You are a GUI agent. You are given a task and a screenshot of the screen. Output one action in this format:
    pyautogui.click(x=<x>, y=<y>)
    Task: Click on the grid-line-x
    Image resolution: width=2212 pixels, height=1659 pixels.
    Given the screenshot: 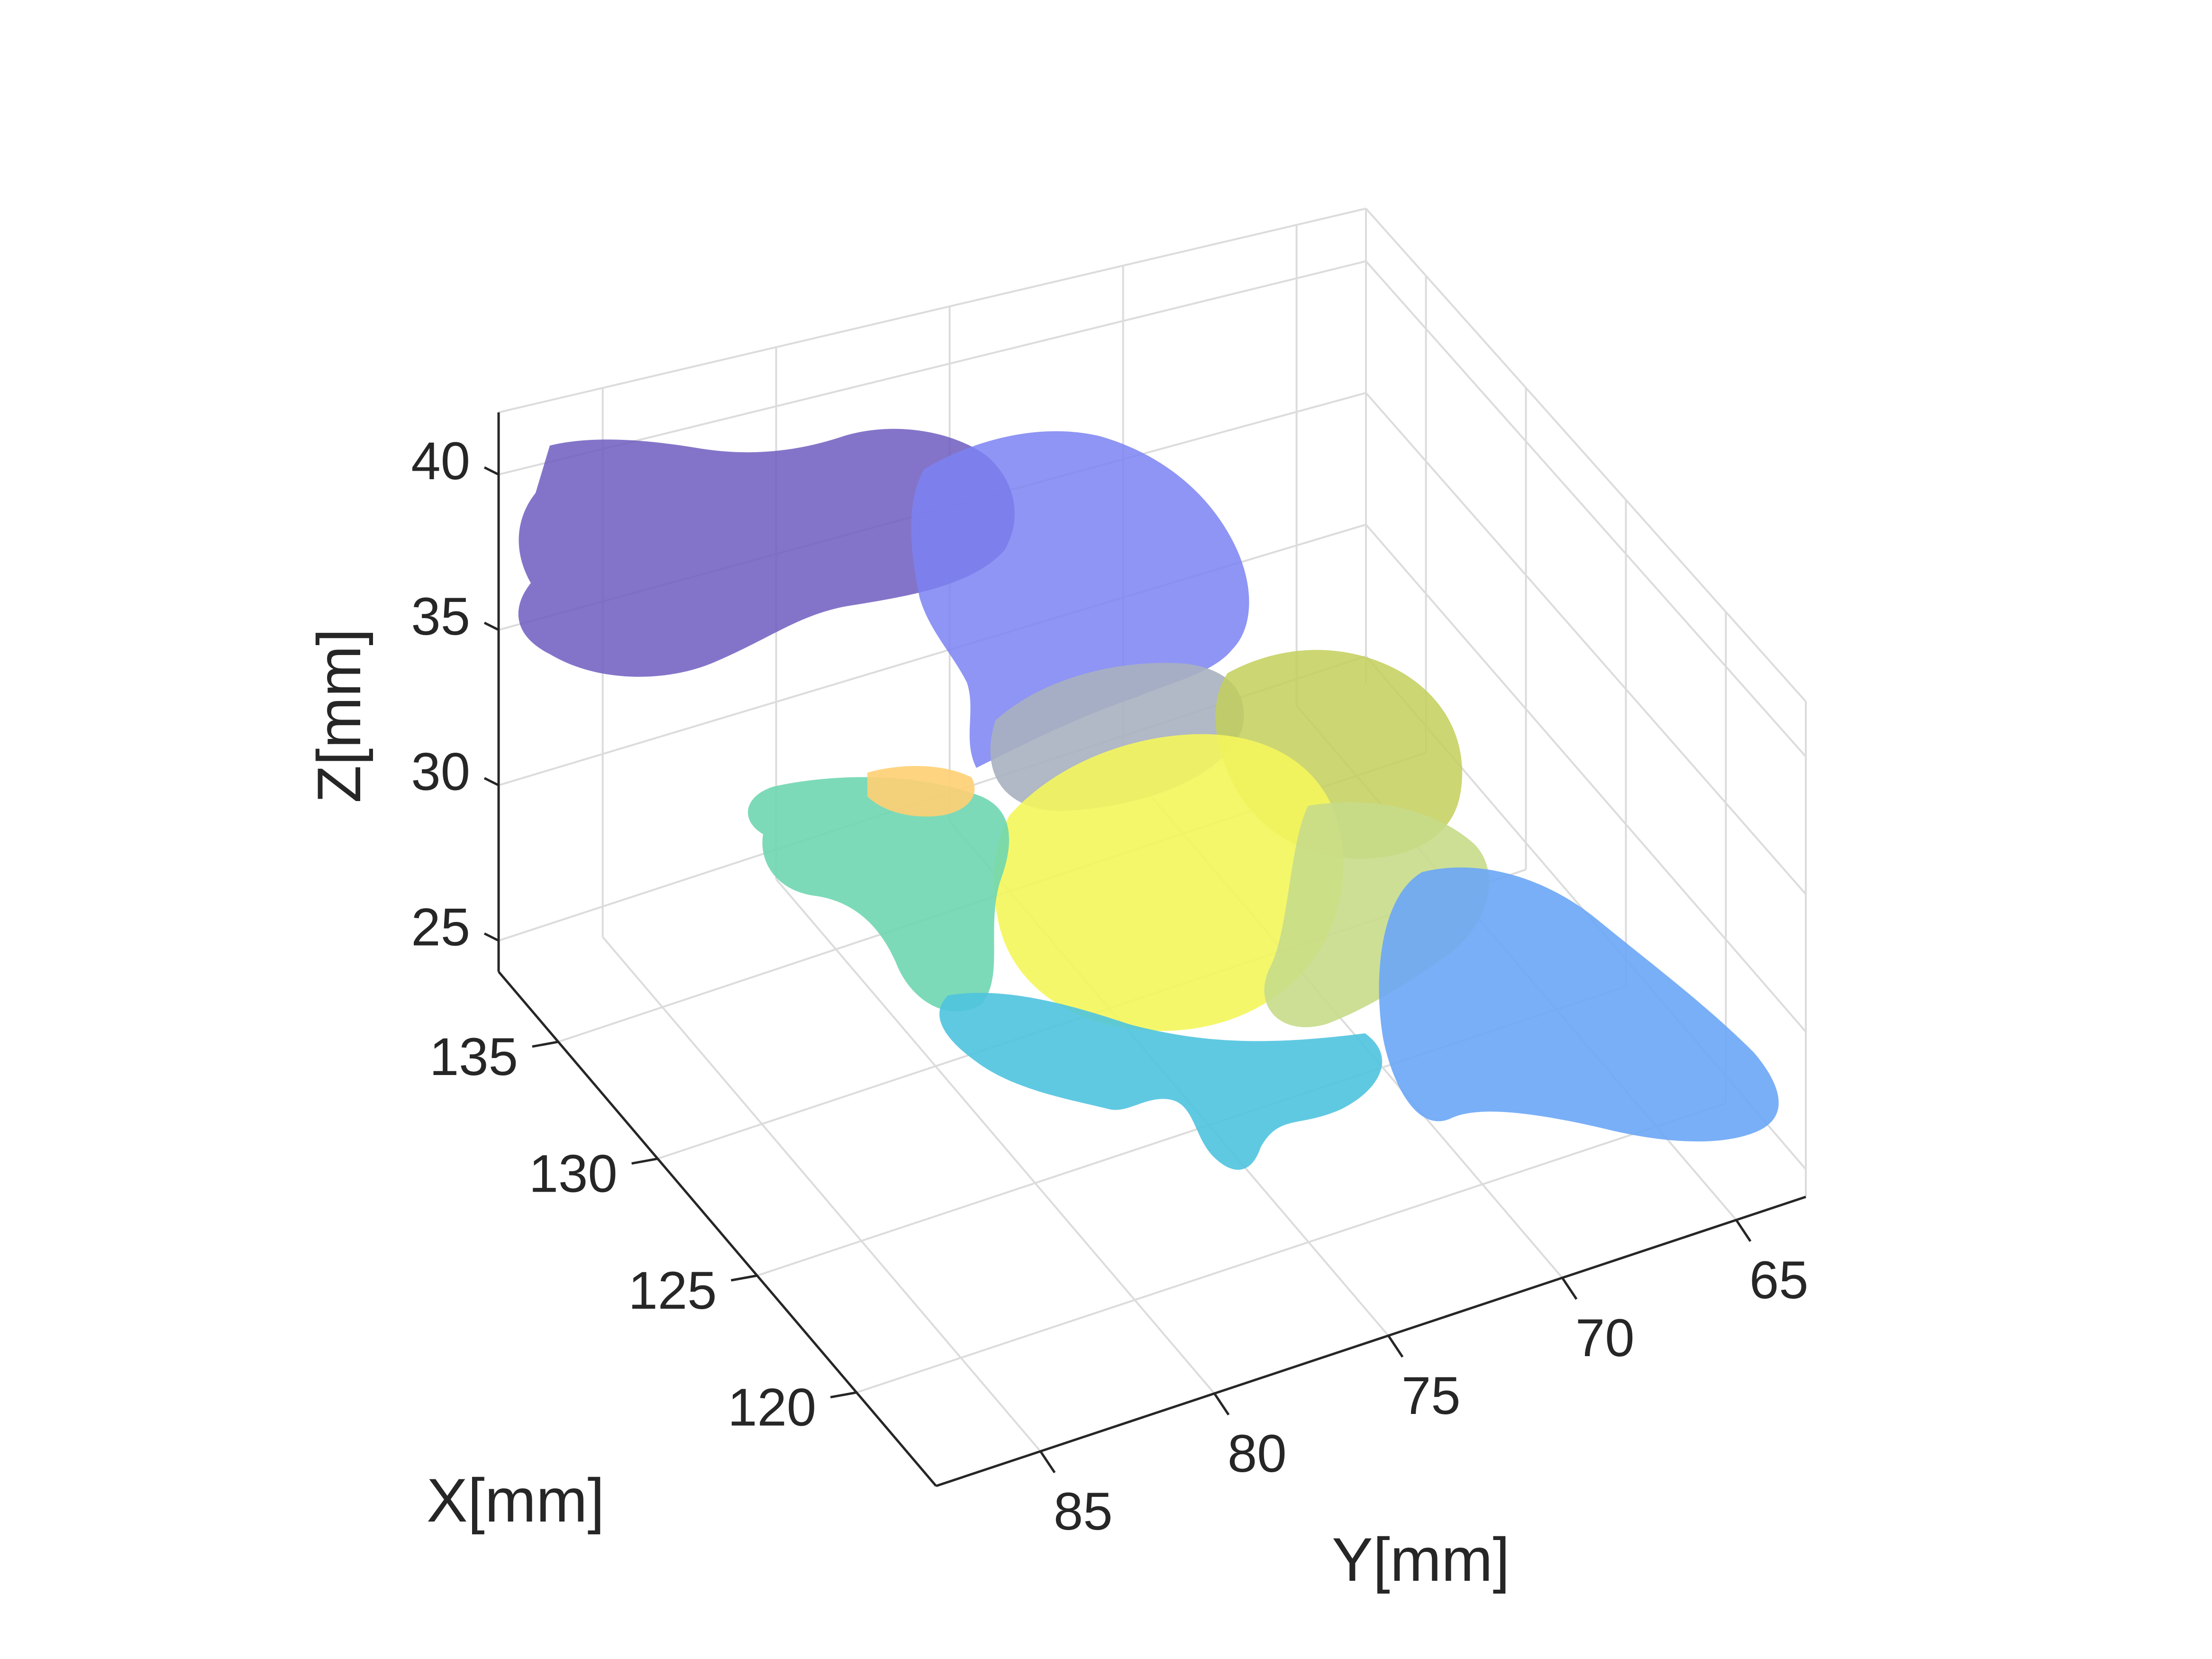 What is the action you would take?
    pyautogui.click(x=1291, y=1248)
    